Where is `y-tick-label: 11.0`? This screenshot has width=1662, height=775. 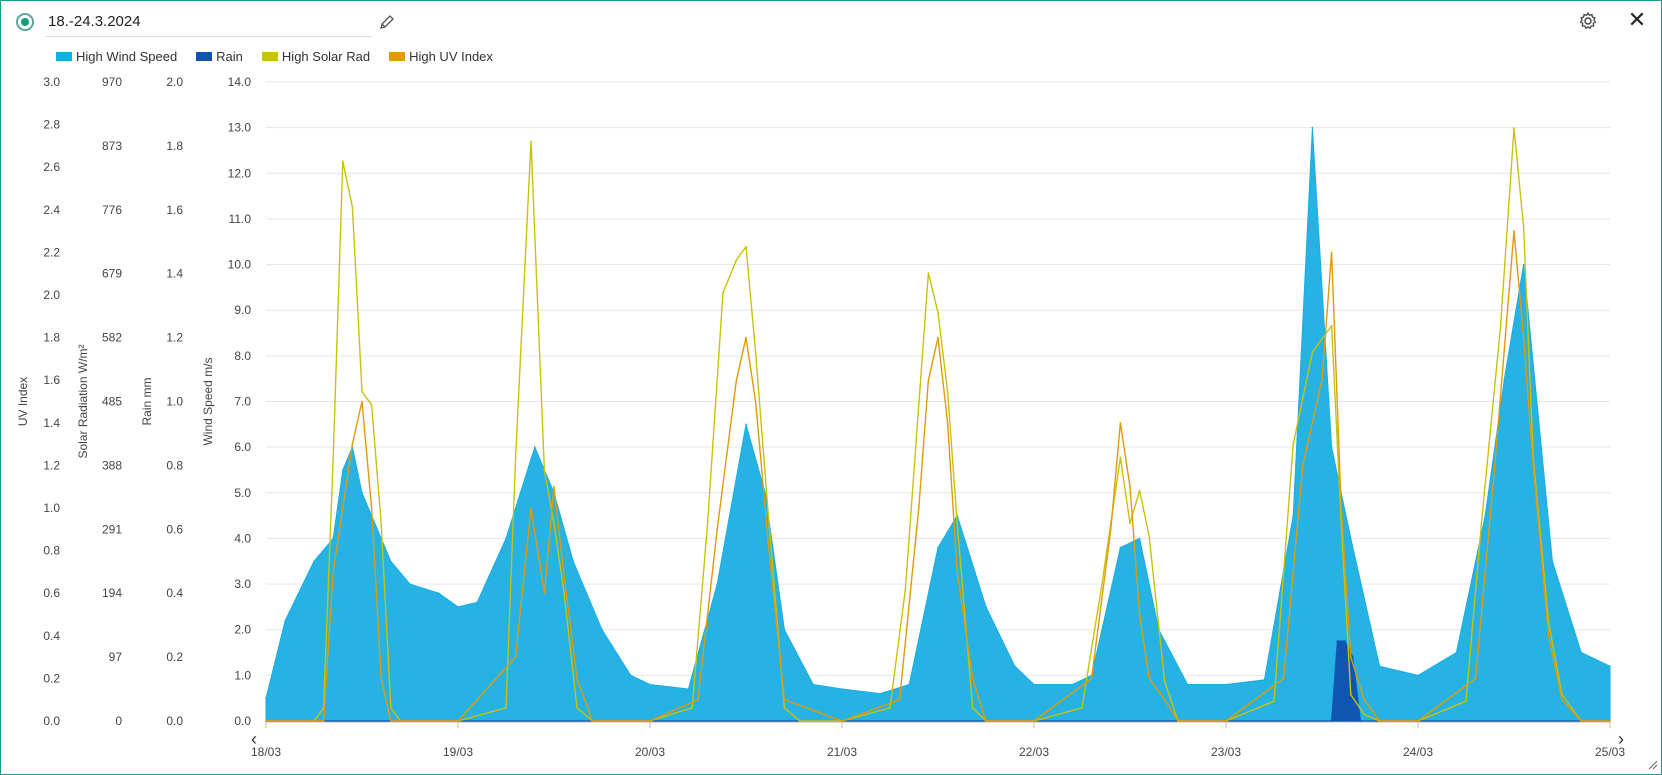
y-tick-label: 11.0 is located at coordinates (240, 219).